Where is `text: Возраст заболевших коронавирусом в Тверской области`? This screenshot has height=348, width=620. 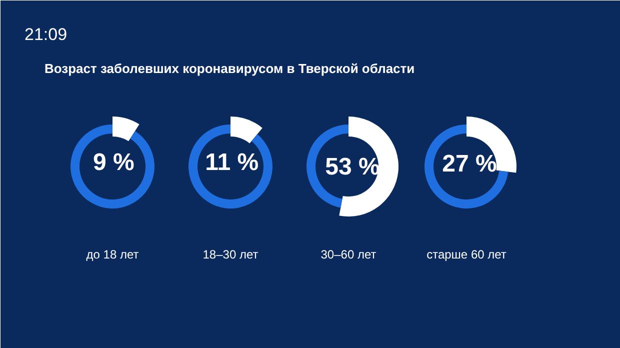
text: Возраст заболевших коронавирусом в Тверской области is located at coordinates (229, 68).